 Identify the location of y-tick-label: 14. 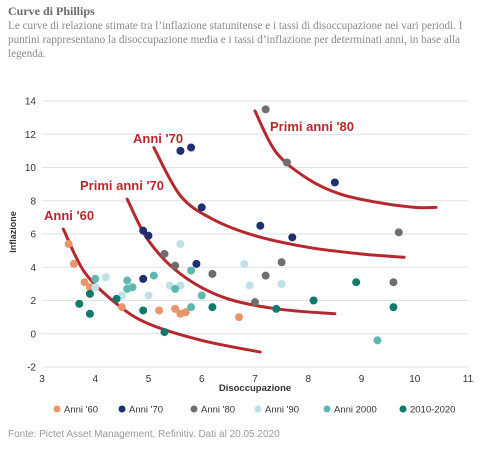
(31, 102).